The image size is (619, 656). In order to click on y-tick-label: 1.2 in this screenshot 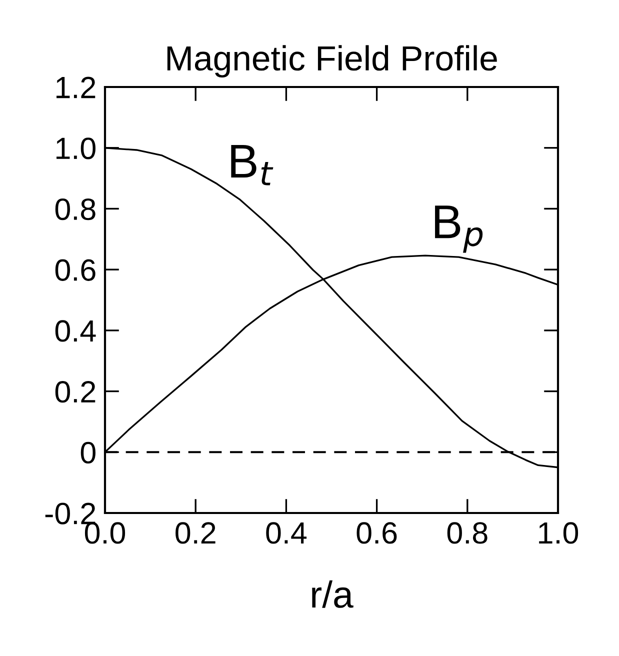, I will do `click(76, 87)`.